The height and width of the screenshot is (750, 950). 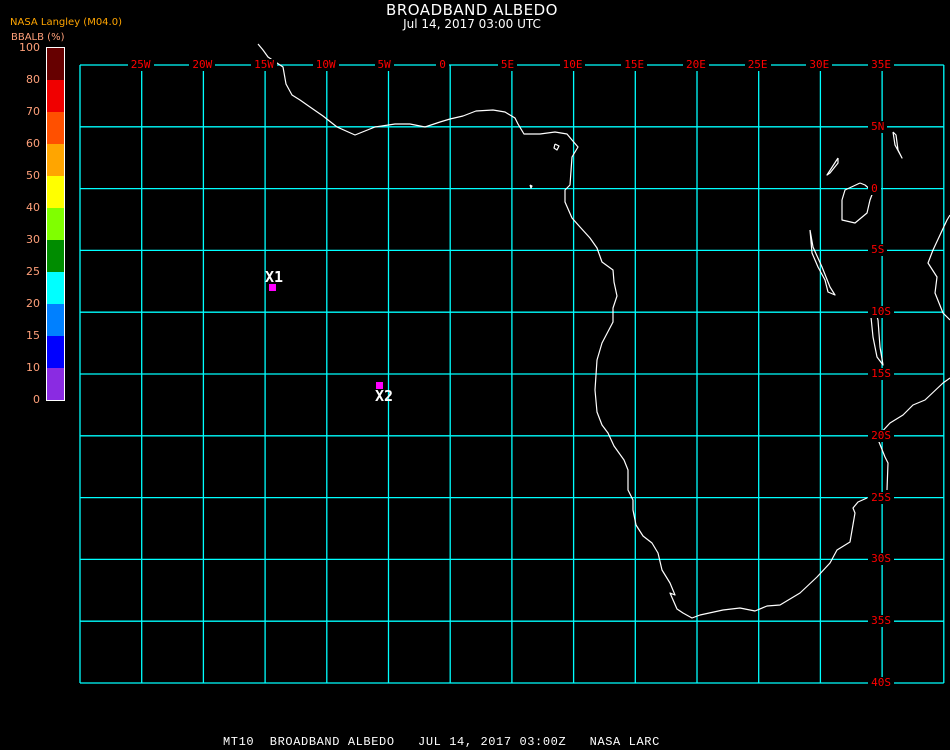 I want to click on latitude-label: 0, so click(x=874, y=188).